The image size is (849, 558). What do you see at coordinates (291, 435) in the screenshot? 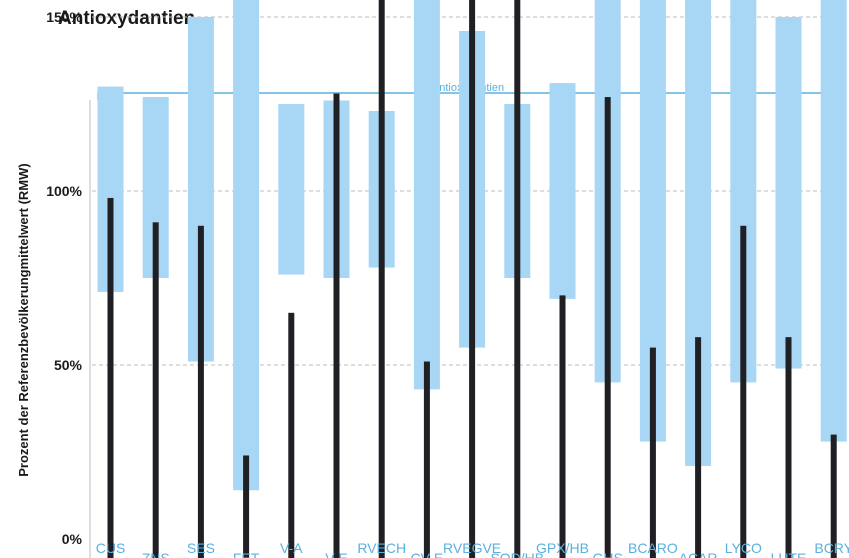
I see `value-bar-v-a` at bounding box center [291, 435].